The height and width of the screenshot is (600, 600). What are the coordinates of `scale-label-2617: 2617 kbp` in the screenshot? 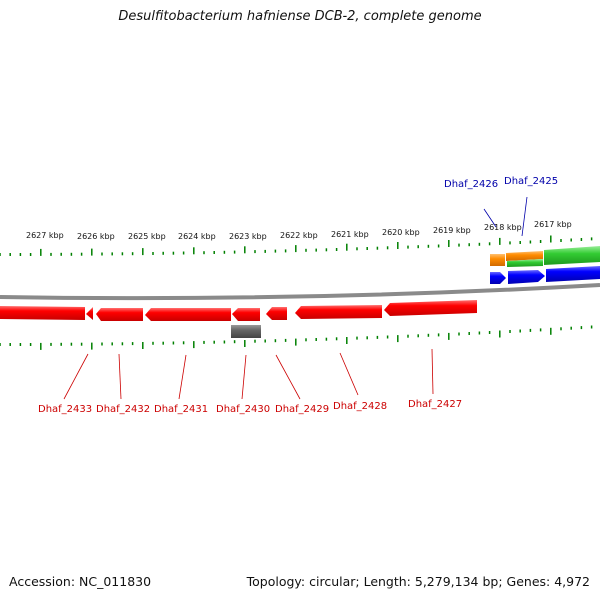 It's located at (553, 224).